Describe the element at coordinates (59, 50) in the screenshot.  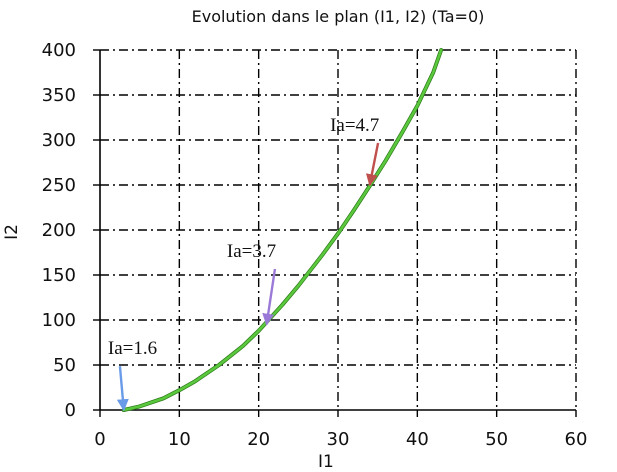
I see `y-tick-label: 400` at that location.